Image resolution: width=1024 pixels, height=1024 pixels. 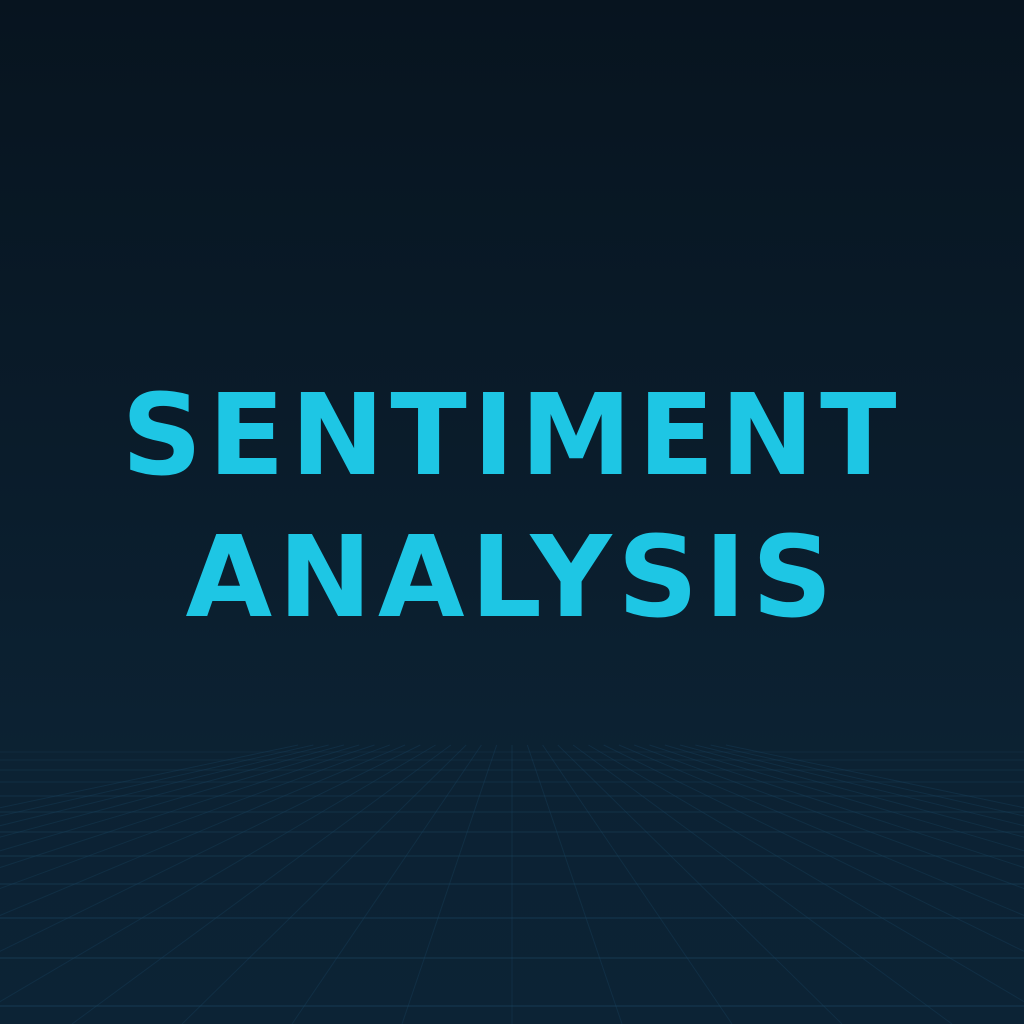 I want to click on title-line-analysis: ANALYSIS, so click(x=512, y=578).